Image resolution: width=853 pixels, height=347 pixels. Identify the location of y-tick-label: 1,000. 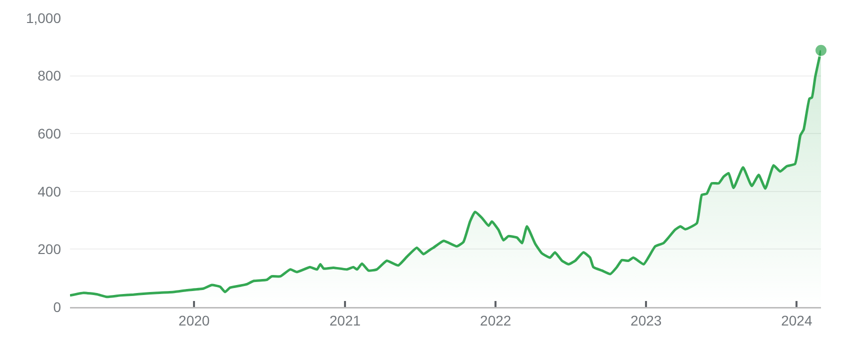
(44, 18).